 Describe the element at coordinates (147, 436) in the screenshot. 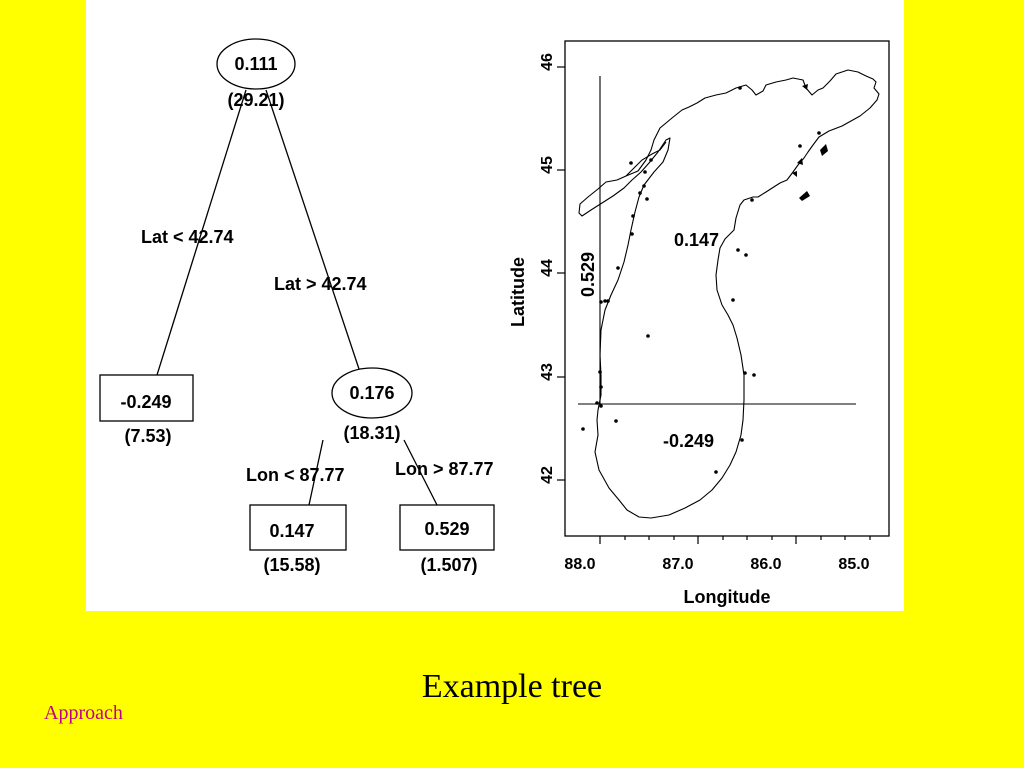

I see `leaf-south-deviance: (7.53)` at that location.